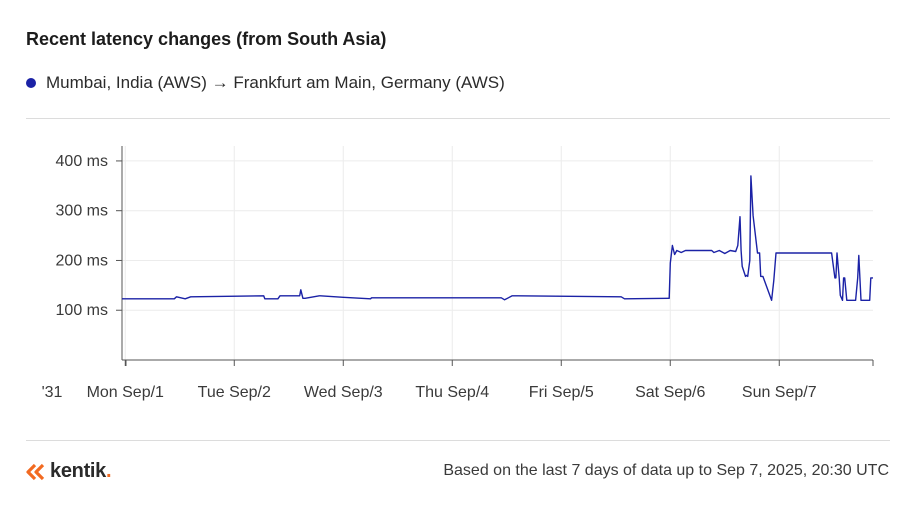 This screenshot has height=512, width=915. I want to click on kentik-logo: kentik., so click(69, 471).